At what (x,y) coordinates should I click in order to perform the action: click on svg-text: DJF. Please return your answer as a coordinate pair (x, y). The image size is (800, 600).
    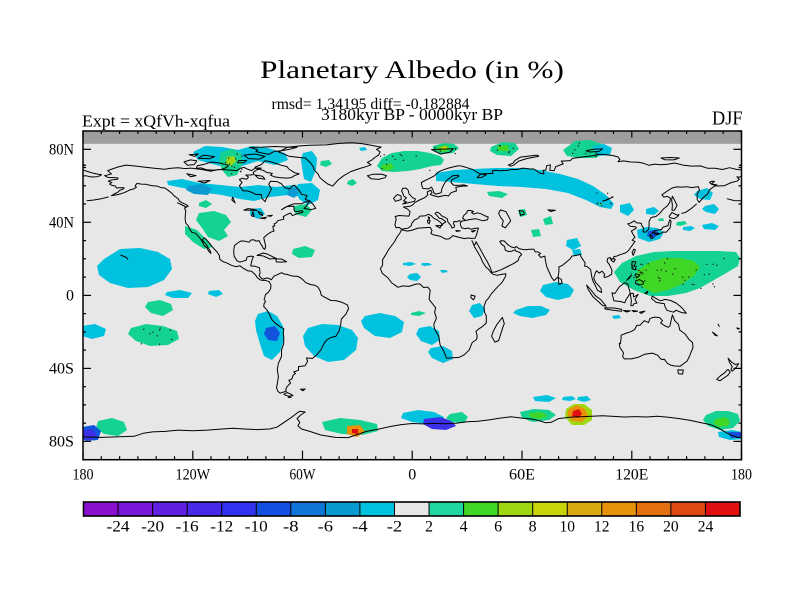
    Looking at the image, I should click on (727, 119).